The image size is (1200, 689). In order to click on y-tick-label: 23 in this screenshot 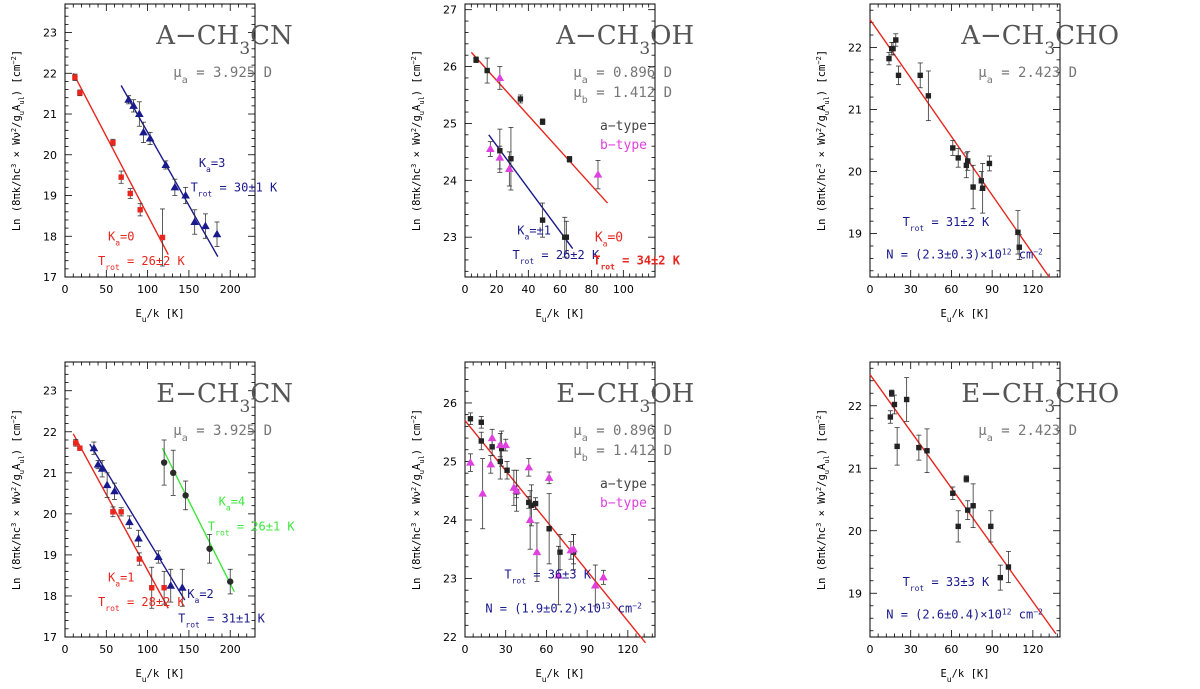, I will do `click(450, 237)`.